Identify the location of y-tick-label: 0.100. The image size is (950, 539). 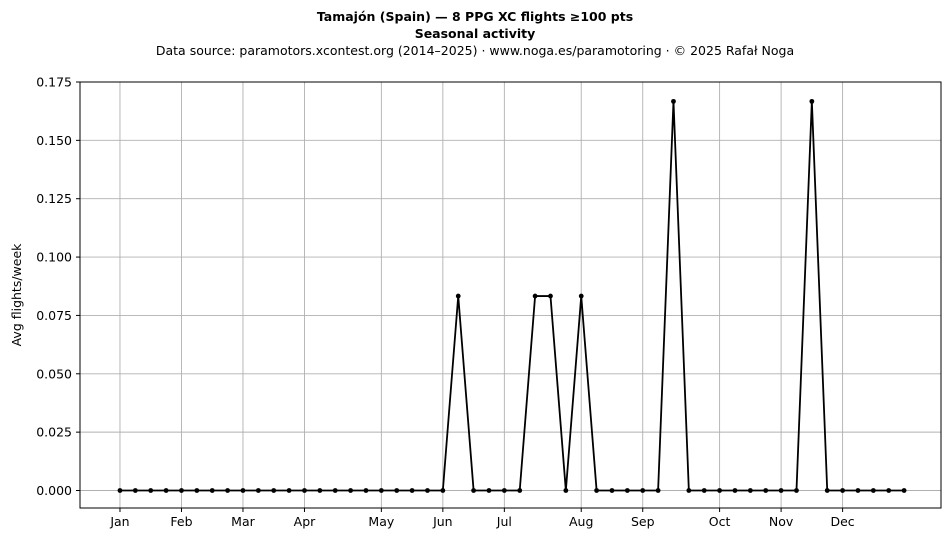
(54, 257).